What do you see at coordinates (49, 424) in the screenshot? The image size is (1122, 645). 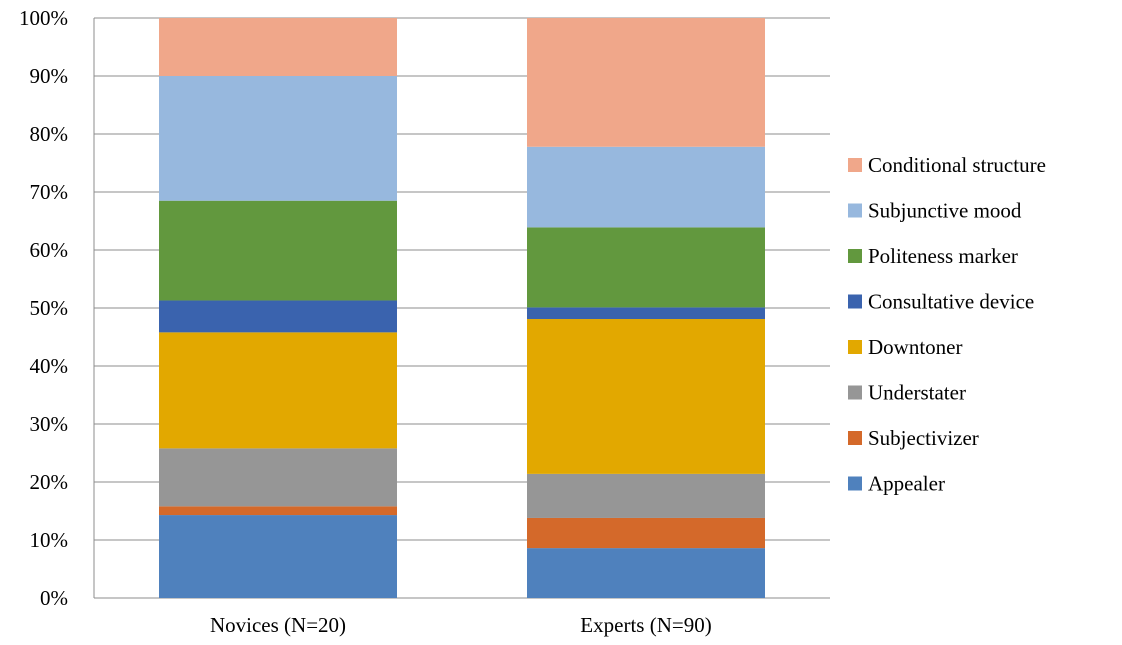 I see `y-tick-label: 30%` at bounding box center [49, 424].